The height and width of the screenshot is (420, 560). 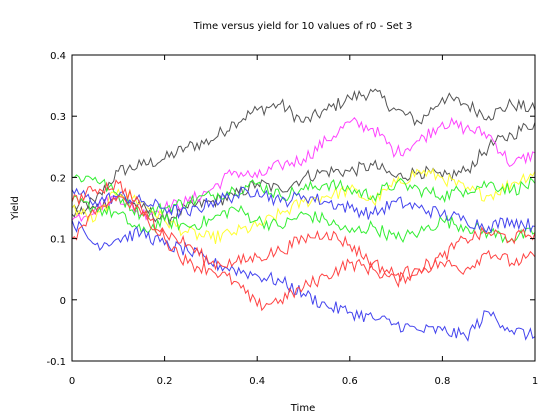 I want to click on x-tick-label: 0.6, so click(x=350, y=381).